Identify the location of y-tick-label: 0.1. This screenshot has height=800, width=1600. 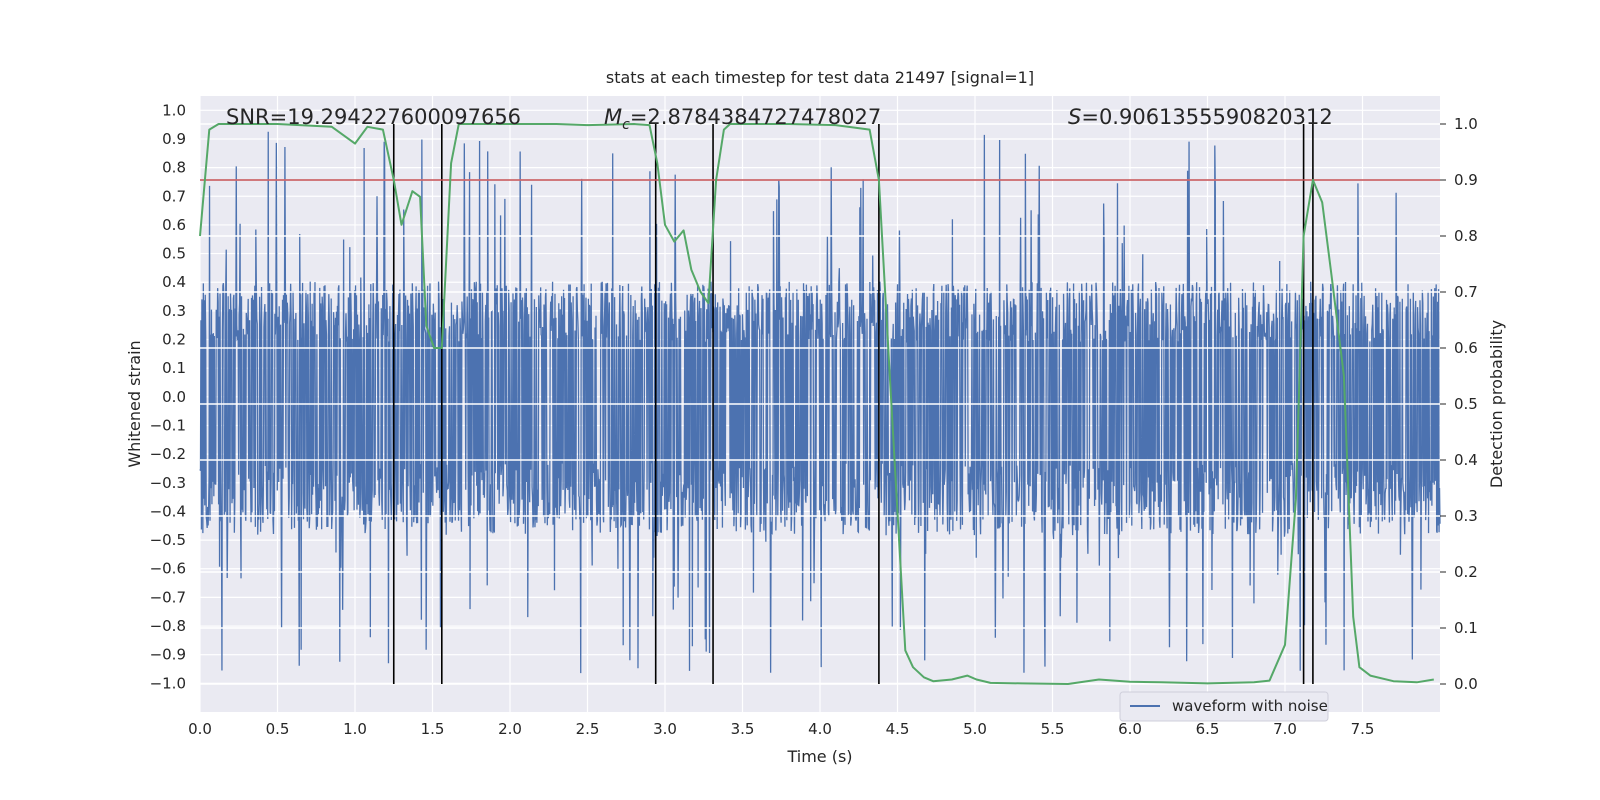
(174, 368).